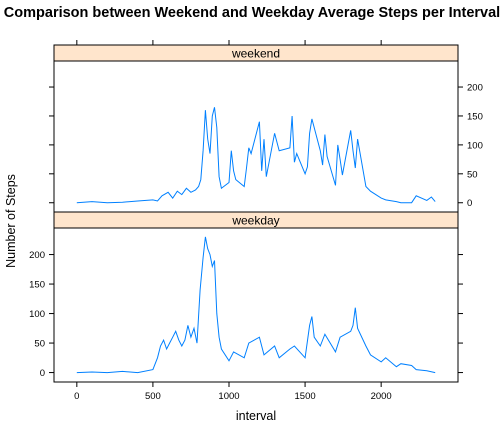 This screenshot has width=504, height=432. Describe the element at coordinates (255, 221) in the screenshot. I see `strip-label: weekday` at that location.